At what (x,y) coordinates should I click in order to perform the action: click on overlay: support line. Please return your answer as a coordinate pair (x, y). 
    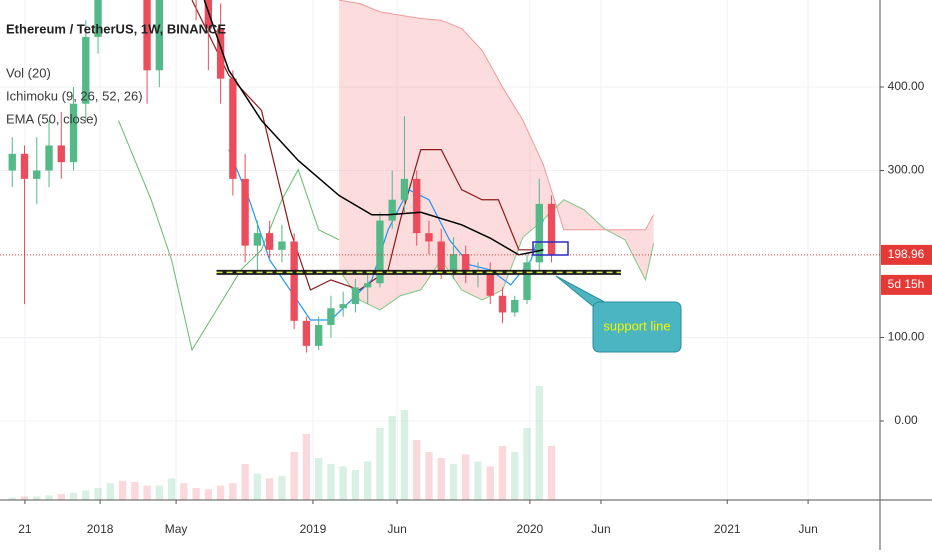
    Looking at the image, I should click on (607, 297).